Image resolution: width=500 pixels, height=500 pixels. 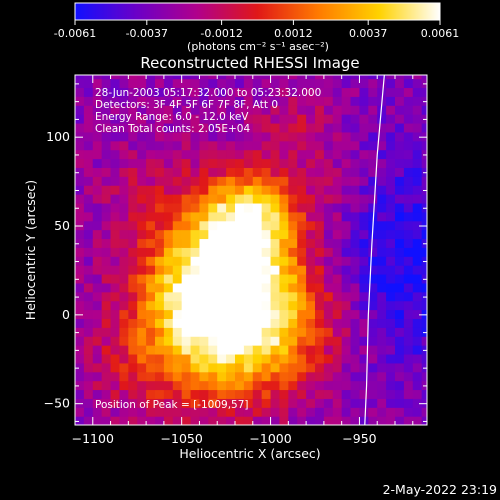 What do you see at coordinates (172, 405) in the screenshot?
I see `peak-position-label: Position of Peak = [-1009,57]` at bounding box center [172, 405].